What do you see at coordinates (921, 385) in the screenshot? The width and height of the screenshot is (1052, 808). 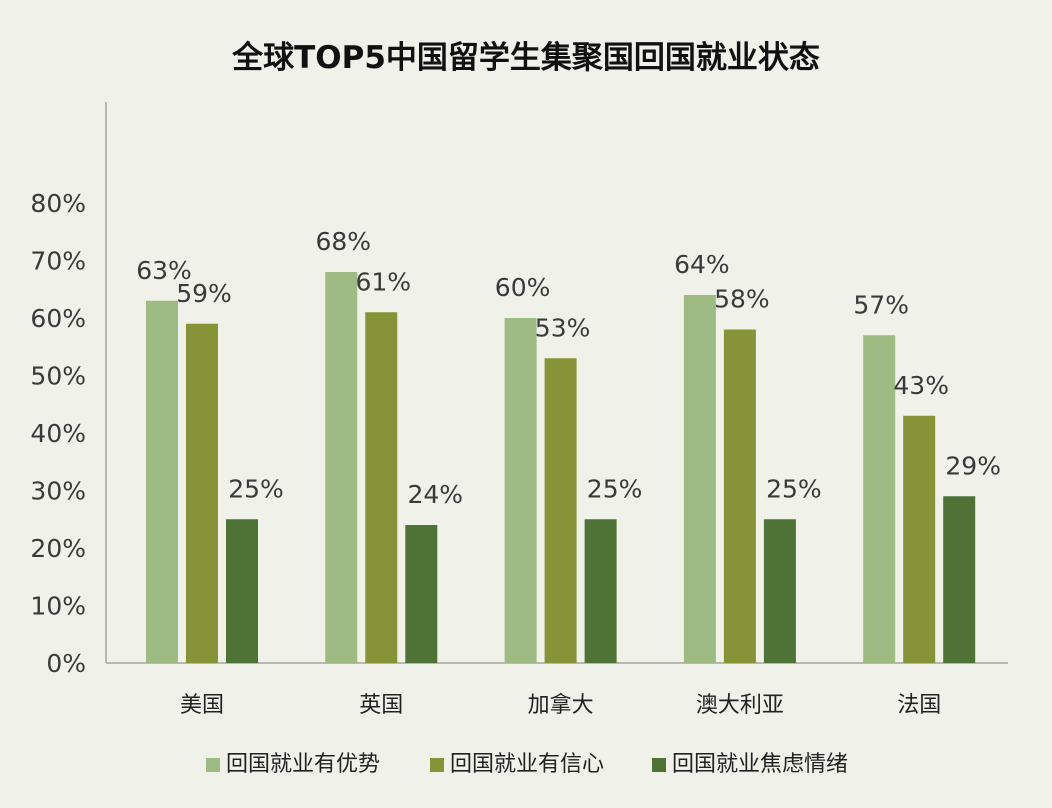 I see `data-label: 43%` at bounding box center [921, 385].